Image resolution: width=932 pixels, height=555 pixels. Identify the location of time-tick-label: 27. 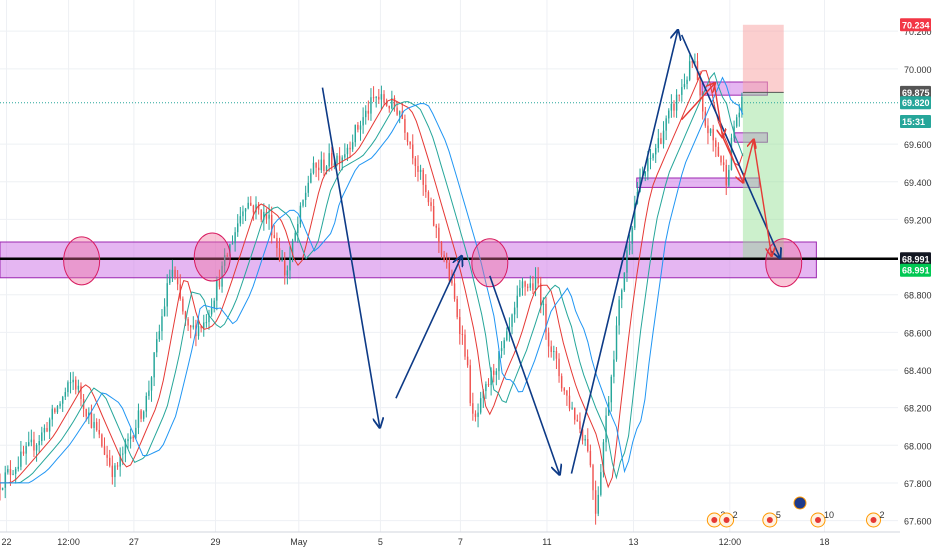
(134, 542).